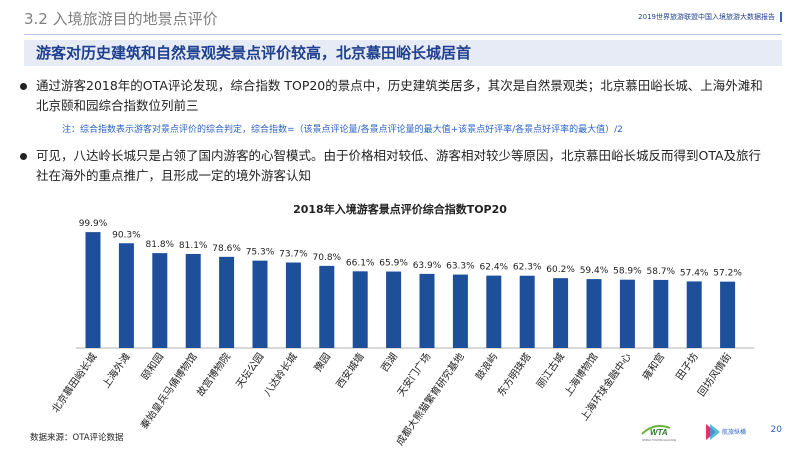  I want to click on category-label-3: 秦始皇兵马俑博物馆, so click(168, 390).